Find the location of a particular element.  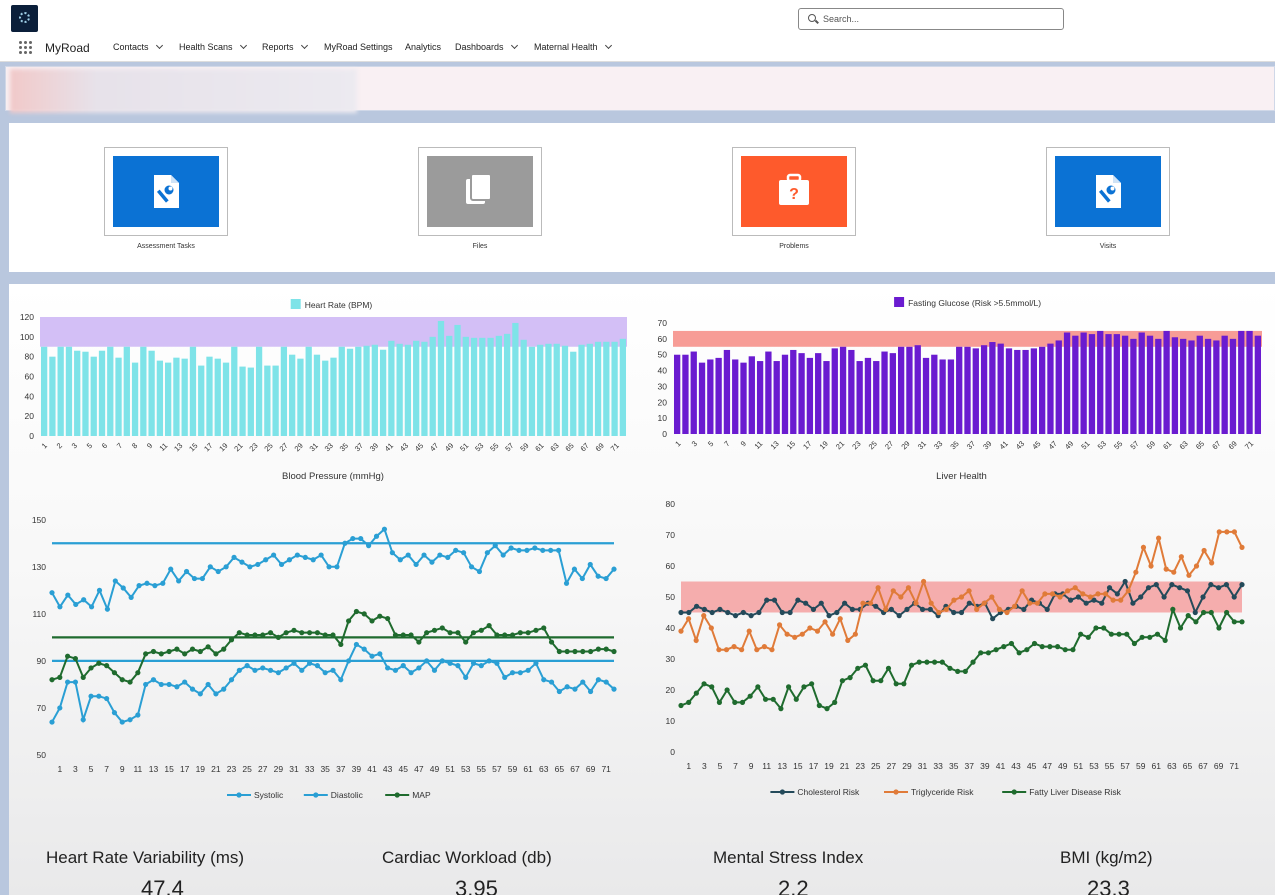

metric-value: 47.4 is located at coordinates (162, 885).